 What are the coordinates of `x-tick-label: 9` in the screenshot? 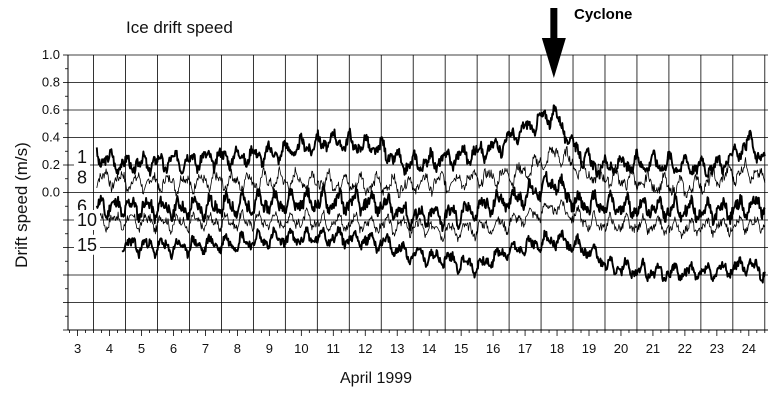 It's located at (269, 348).